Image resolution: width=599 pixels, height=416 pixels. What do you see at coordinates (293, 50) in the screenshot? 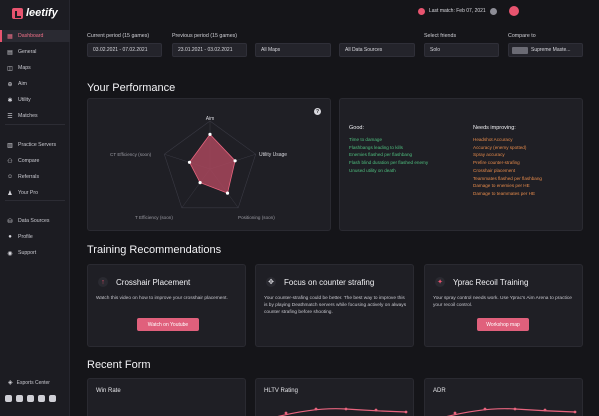
I see `maps-select: All Maps` at bounding box center [293, 50].